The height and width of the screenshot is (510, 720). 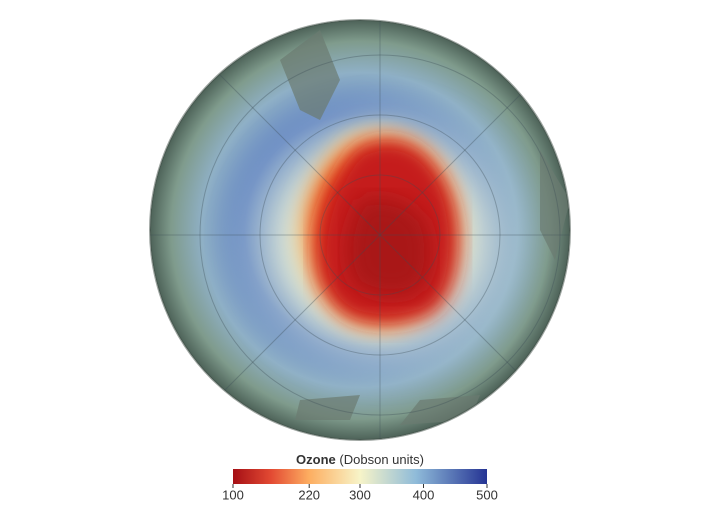 I want to click on tick-label: 100, so click(x=233, y=494).